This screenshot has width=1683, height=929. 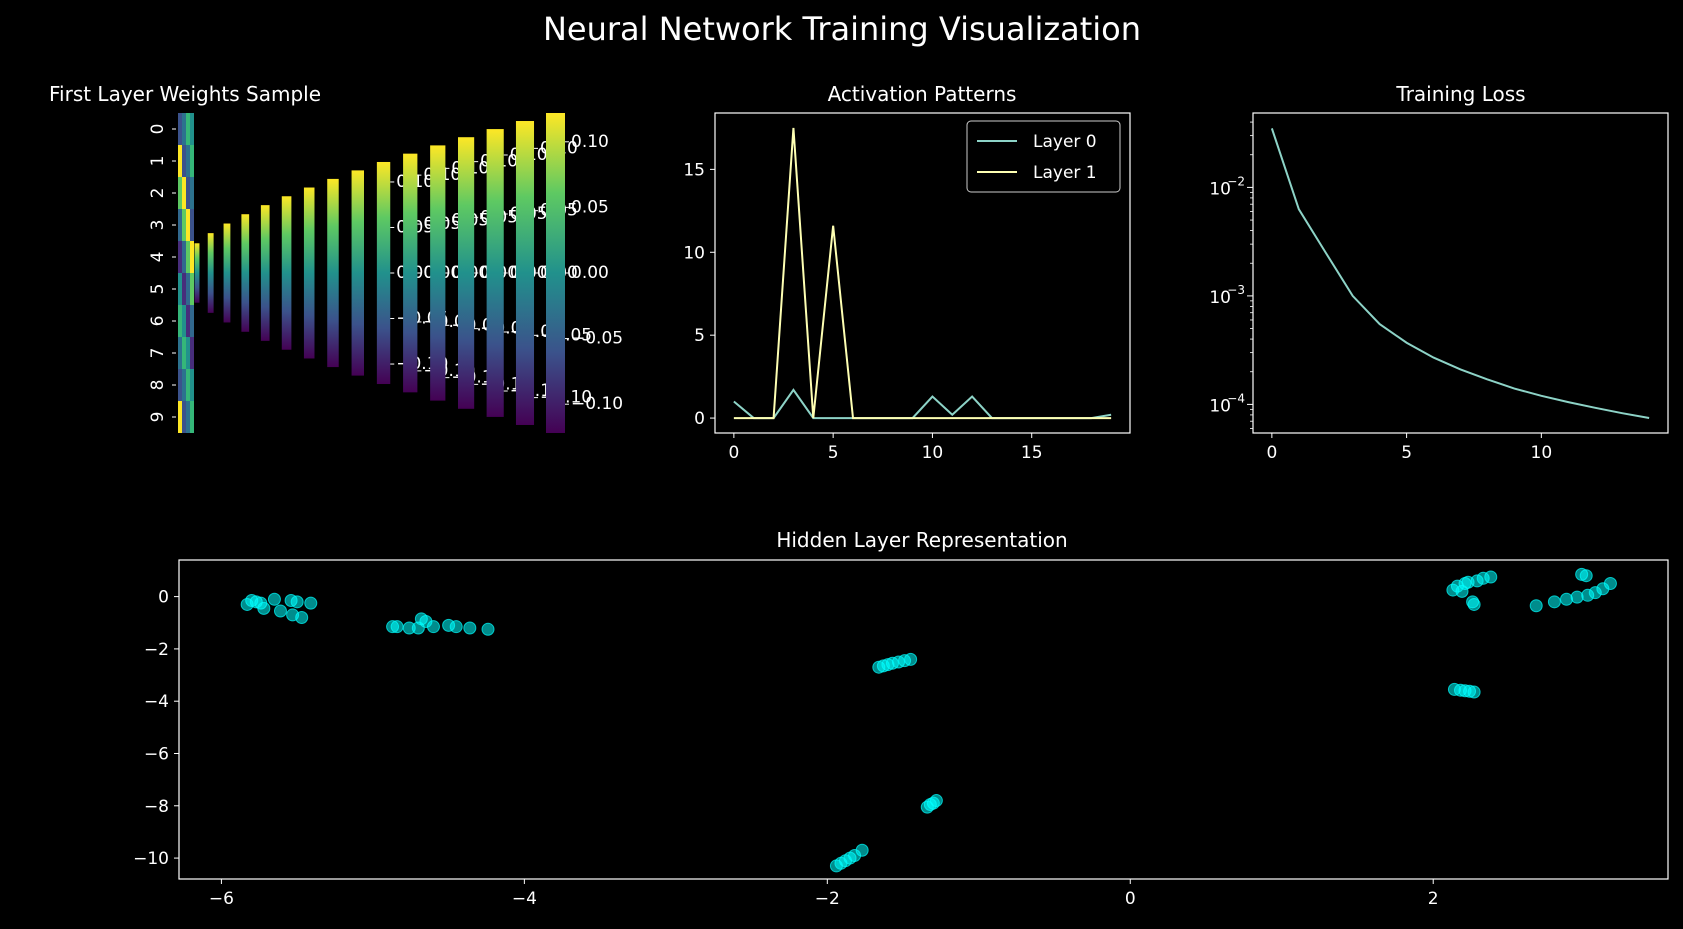 I want to click on loss-ytick-exponent: −2, so click(x=1236, y=181).